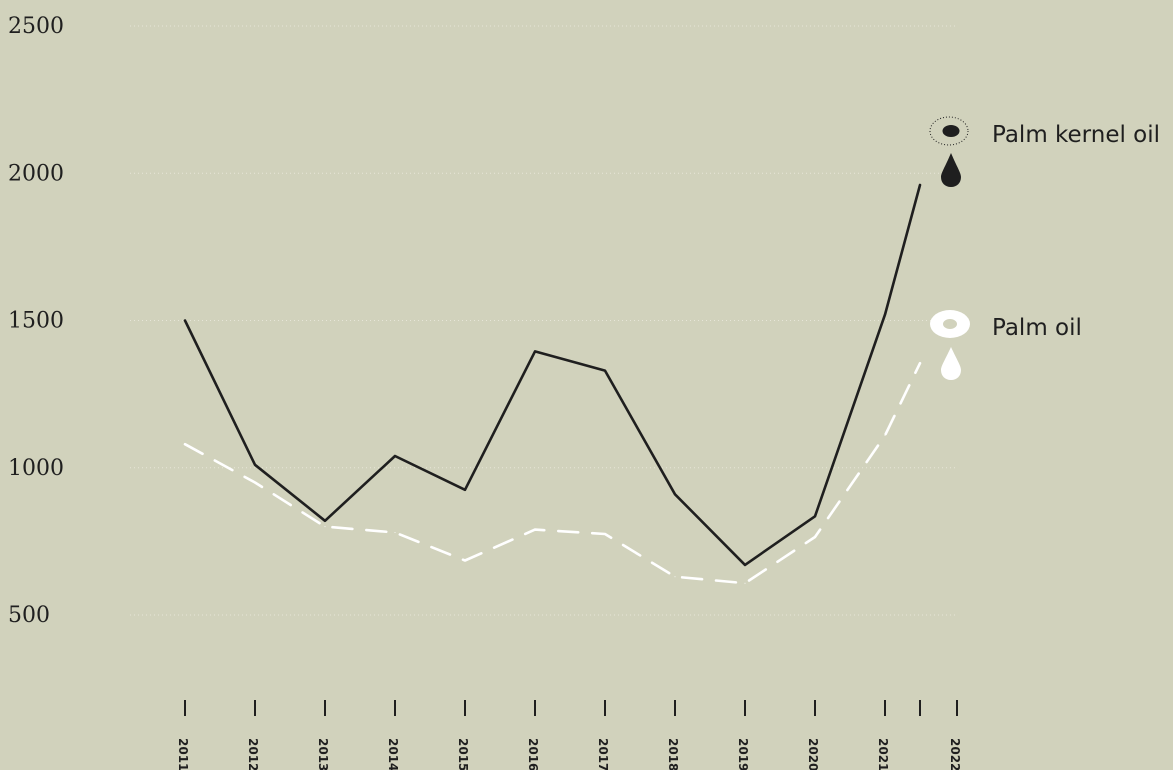 The height and width of the screenshot is (770, 1173). I want to click on y-tick-label: 1000, so click(36, 468).